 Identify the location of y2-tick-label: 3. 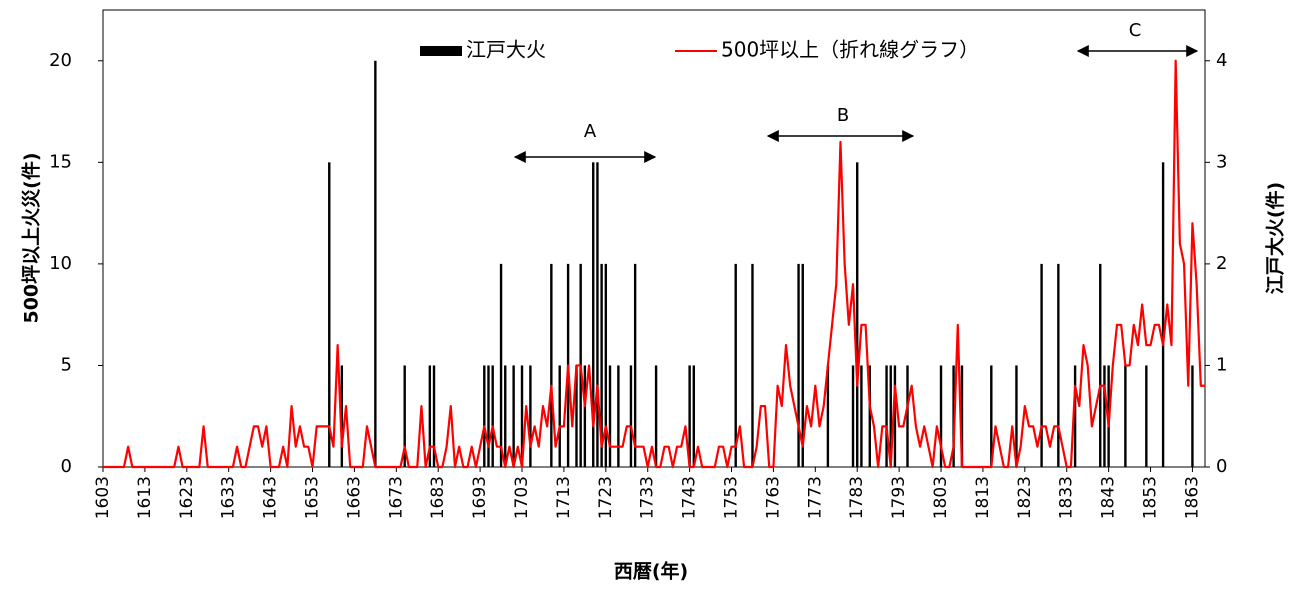
(1221, 161).